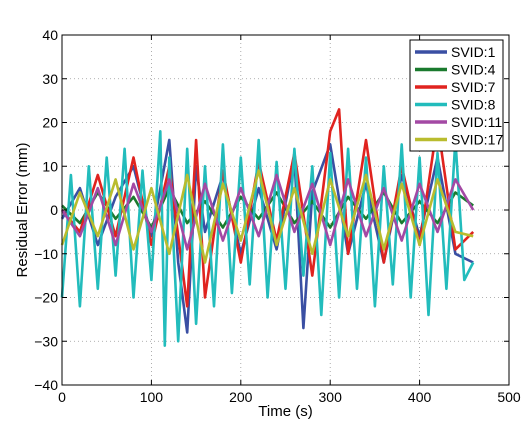 This screenshot has height=426, width=525. What do you see at coordinates (22, 209) in the screenshot?
I see `y-axis-label: Residual Error (mm)` at bounding box center [22, 209].